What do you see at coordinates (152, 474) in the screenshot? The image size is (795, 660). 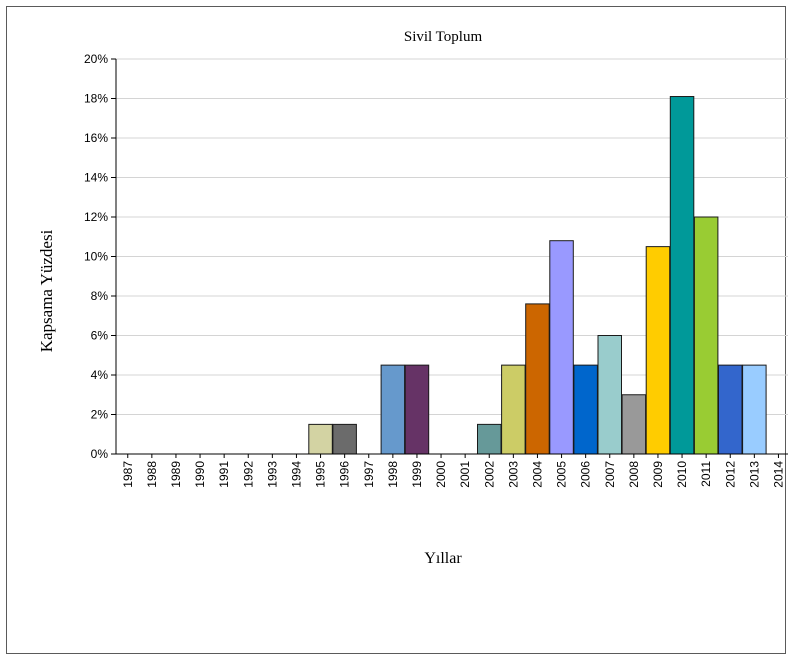 I see `x-tick-label: 1988` at bounding box center [152, 474].